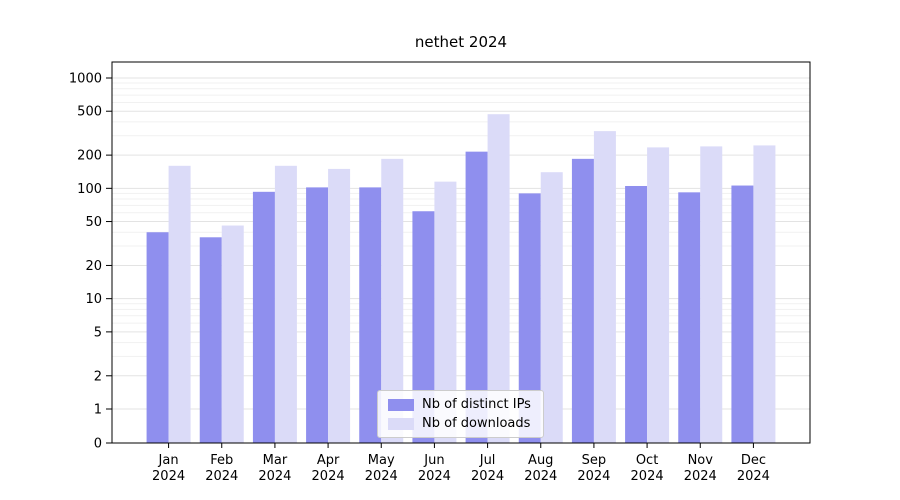  What do you see at coordinates (93, 222) in the screenshot?
I see `y-axis-tick-label: 50` at bounding box center [93, 222].